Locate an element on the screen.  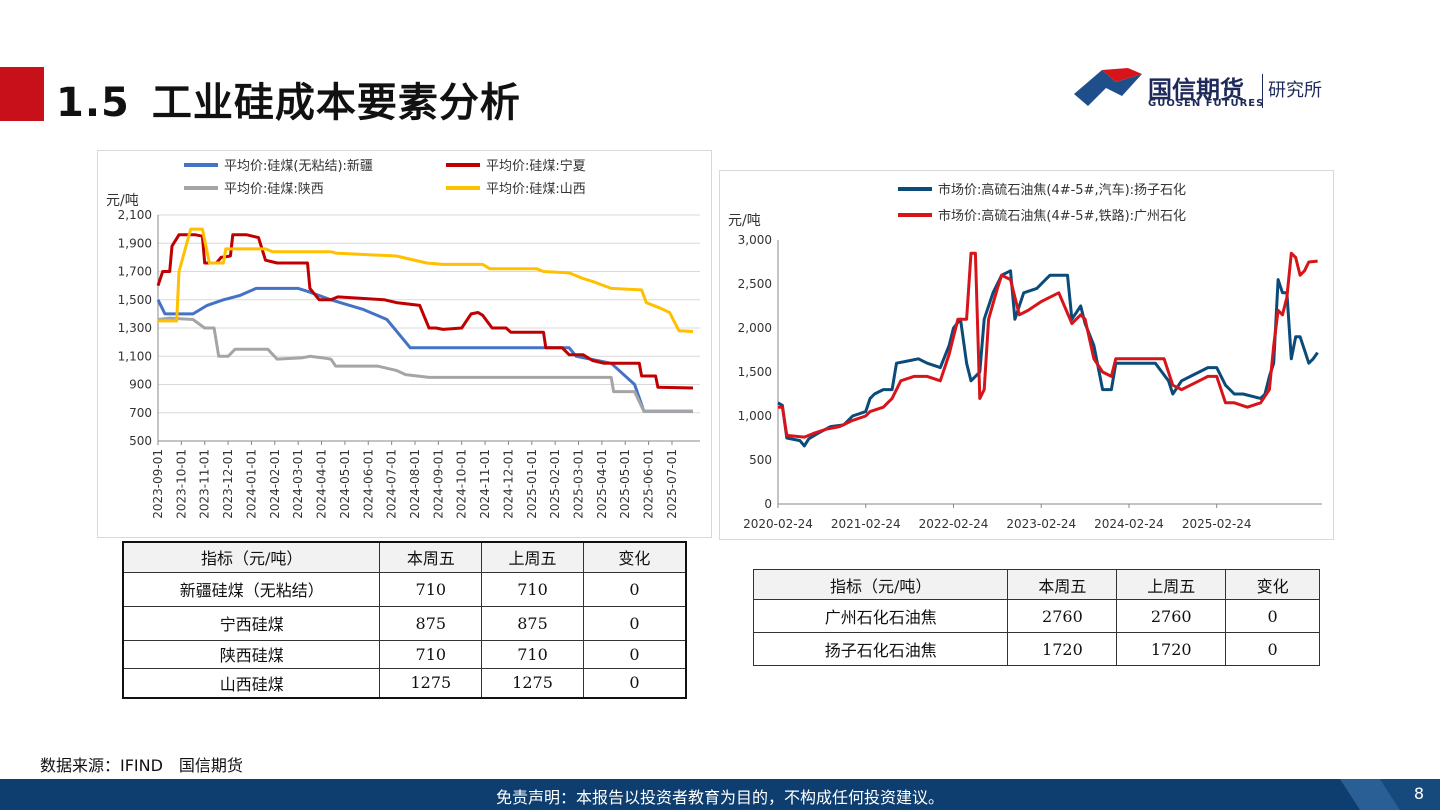
logo-cn: 国信期货 is located at coordinates (1196, 90).